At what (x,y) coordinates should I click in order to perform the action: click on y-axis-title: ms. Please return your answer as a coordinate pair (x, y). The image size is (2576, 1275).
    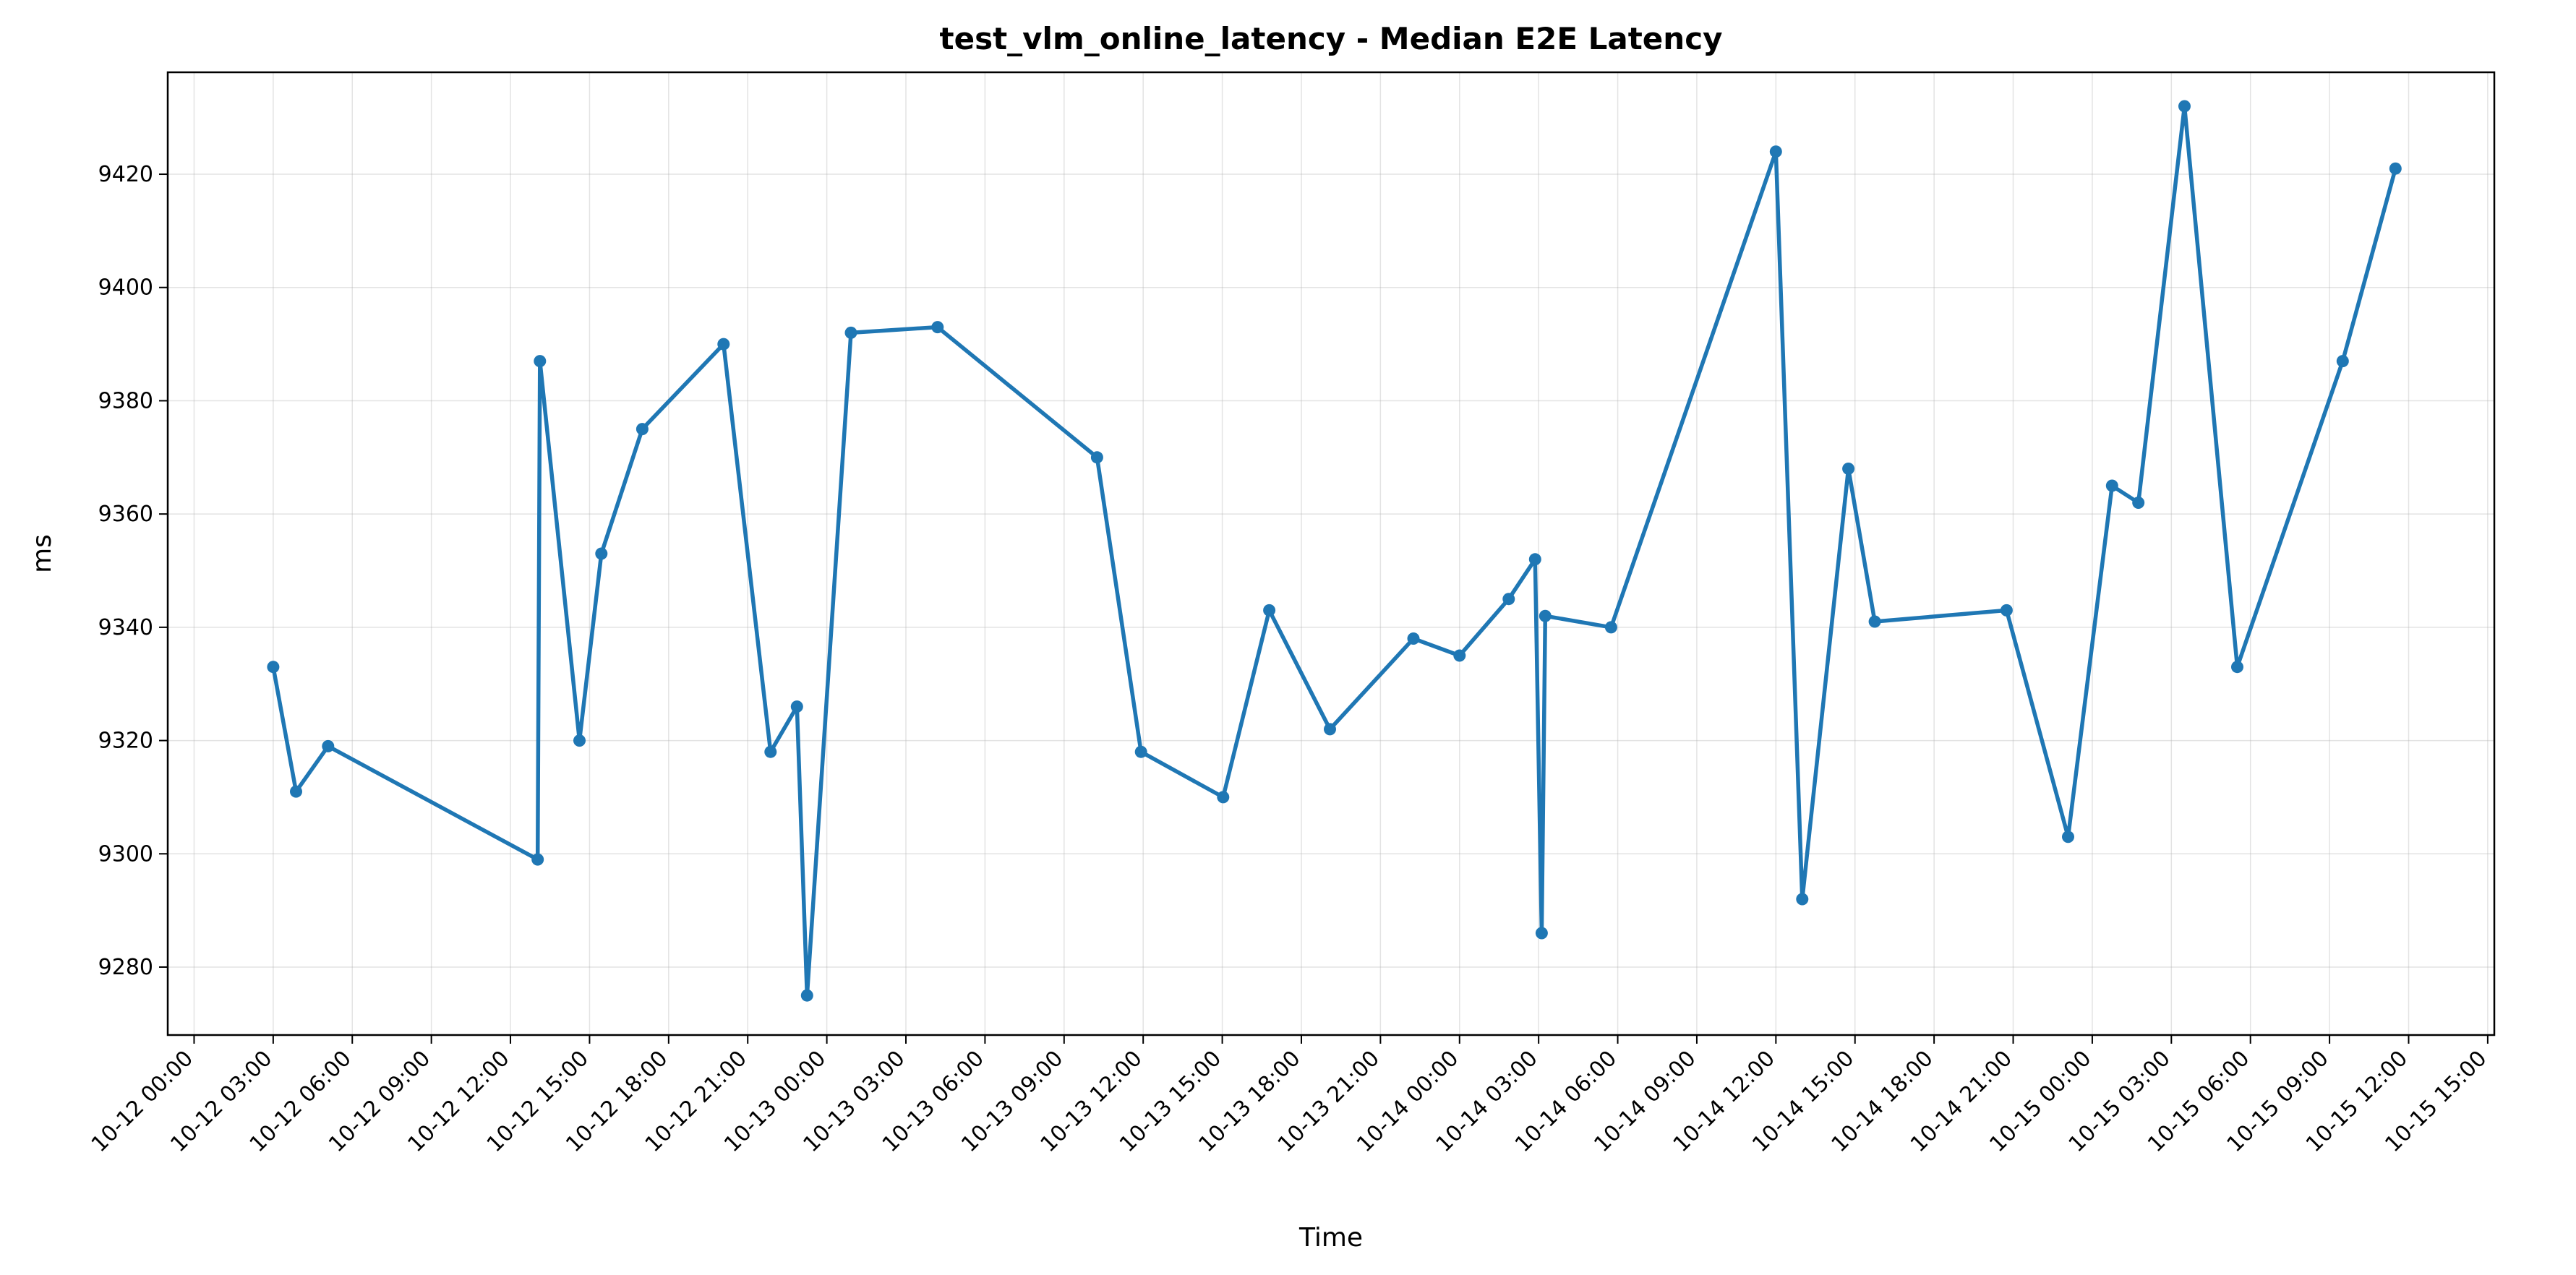
    Looking at the image, I should click on (42, 553).